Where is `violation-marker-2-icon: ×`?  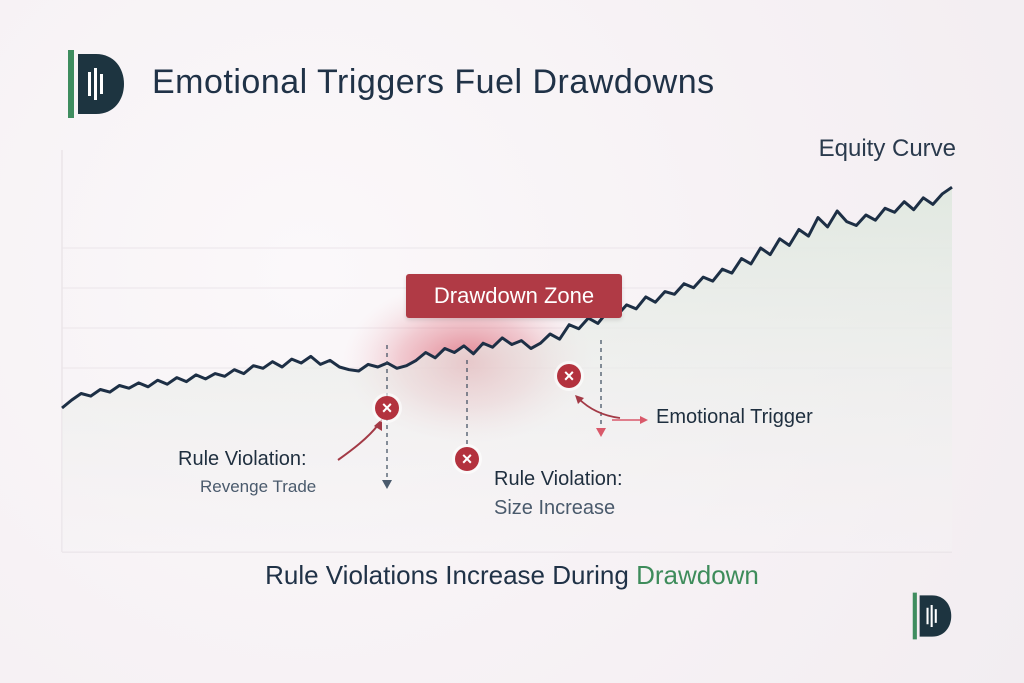
violation-marker-2-icon: × is located at coordinates (467, 459).